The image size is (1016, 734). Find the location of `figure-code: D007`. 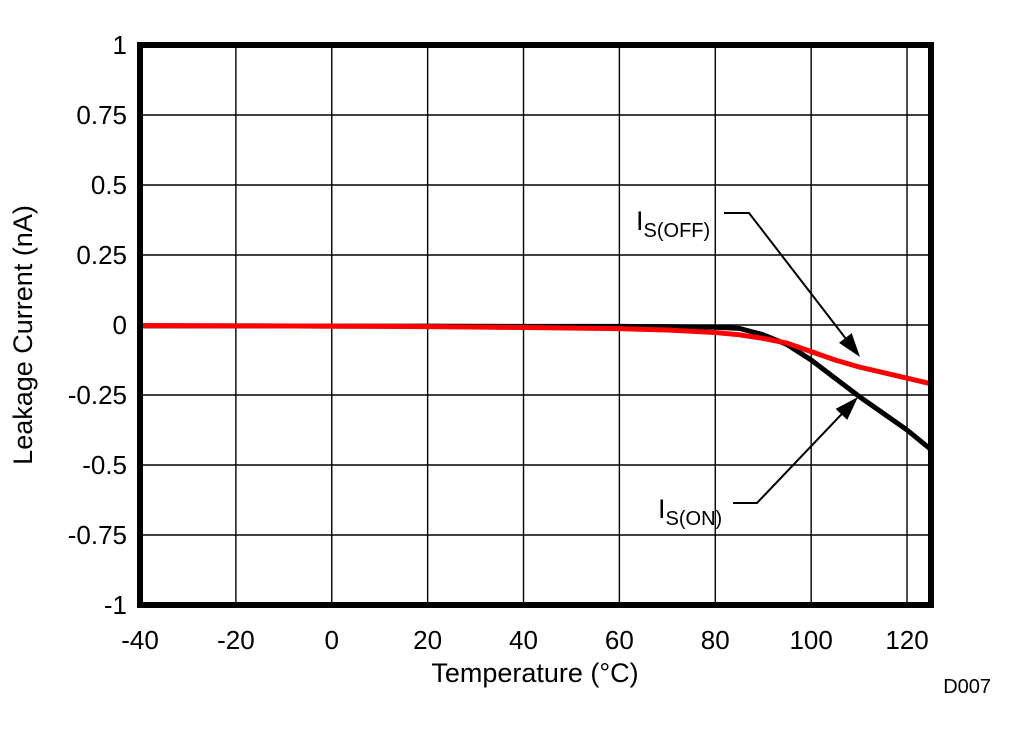

figure-code: D007 is located at coordinates (967, 687).